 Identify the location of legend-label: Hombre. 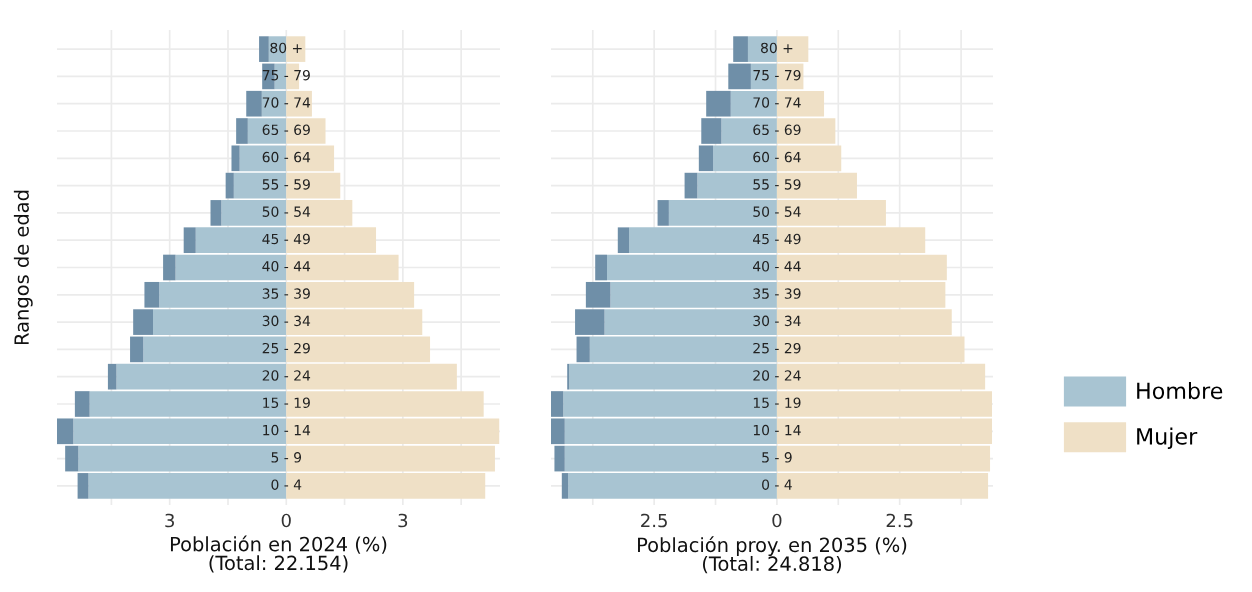
(1180, 390).